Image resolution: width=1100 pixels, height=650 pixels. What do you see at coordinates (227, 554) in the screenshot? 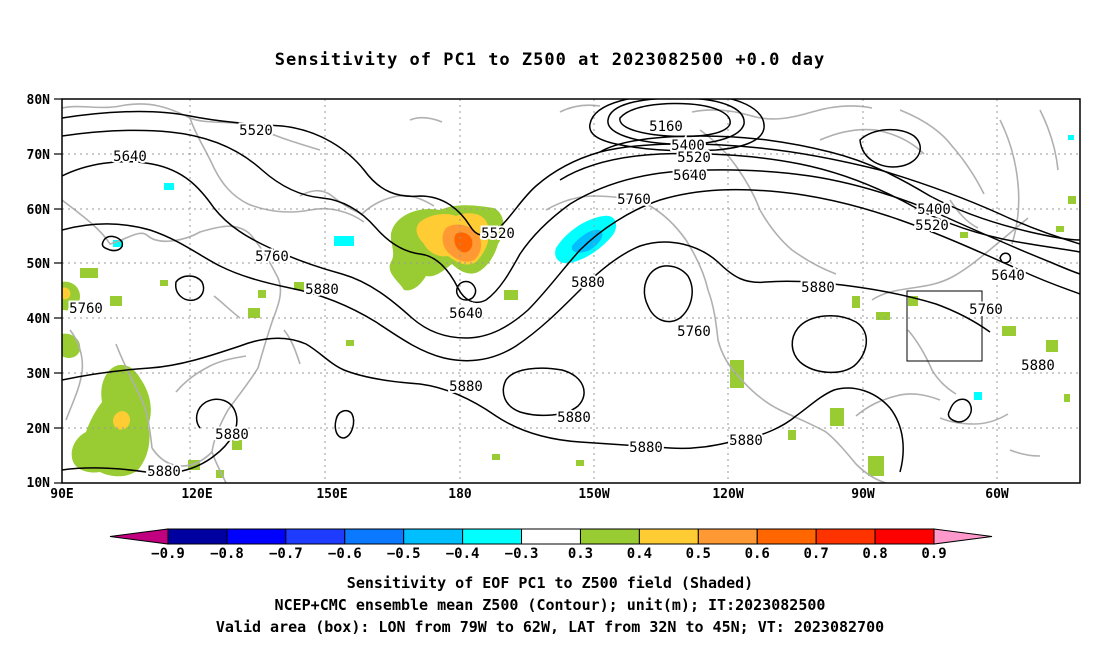
I see `colorbar-label: −0.8` at bounding box center [227, 554].